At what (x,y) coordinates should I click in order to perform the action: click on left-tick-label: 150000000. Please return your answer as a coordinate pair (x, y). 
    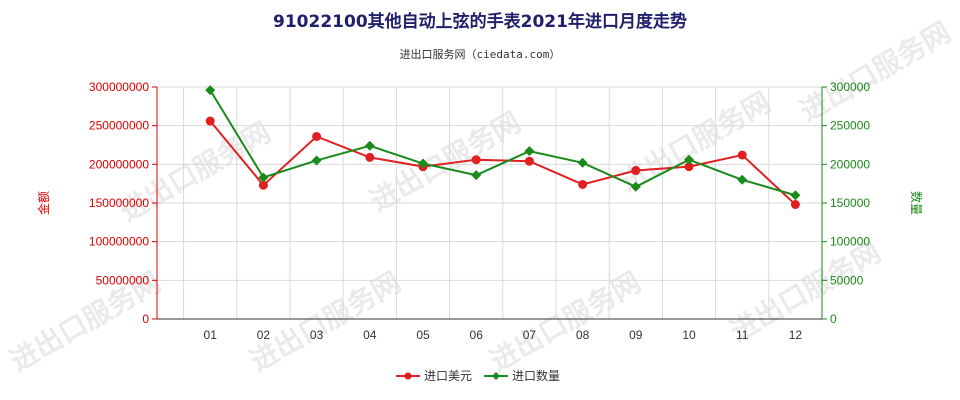
    Looking at the image, I should click on (119, 203).